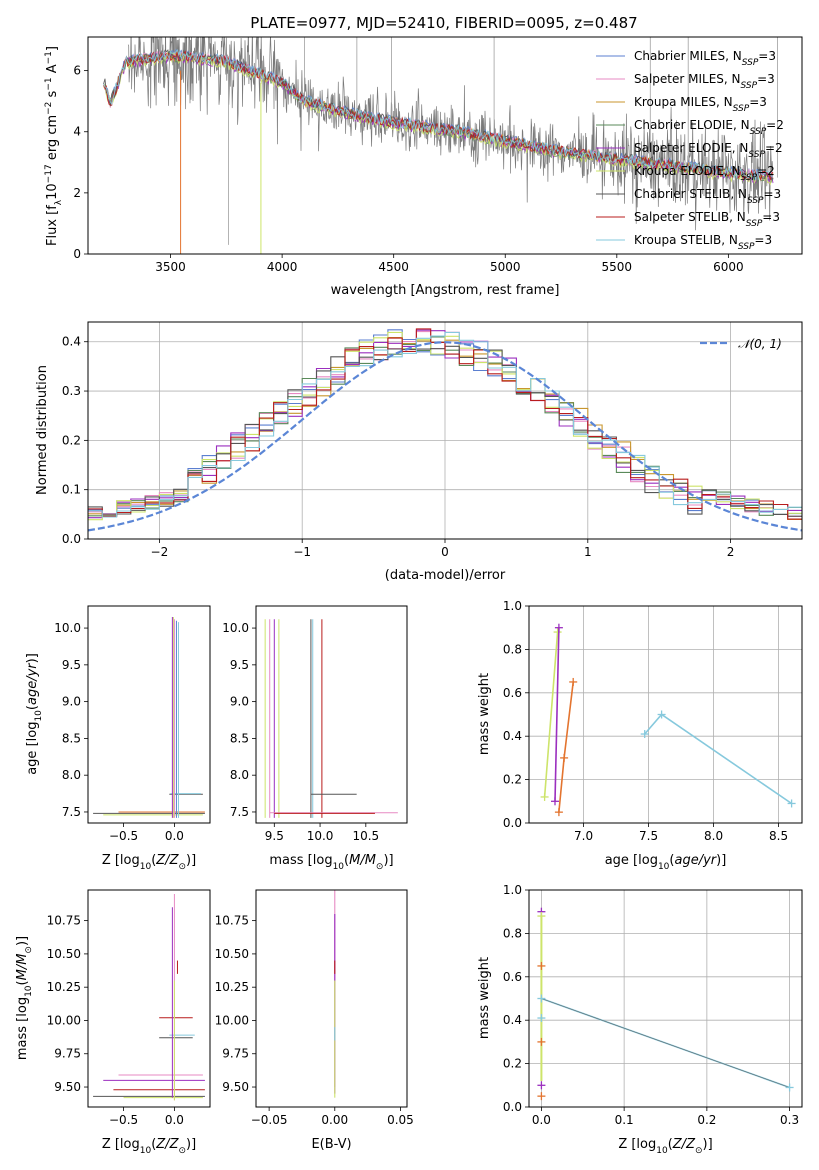  What do you see at coordinates (760, 344) in the screenshot?
I see `legend-label: 𝒩(0, 1)` at bounding box center [760, 344].